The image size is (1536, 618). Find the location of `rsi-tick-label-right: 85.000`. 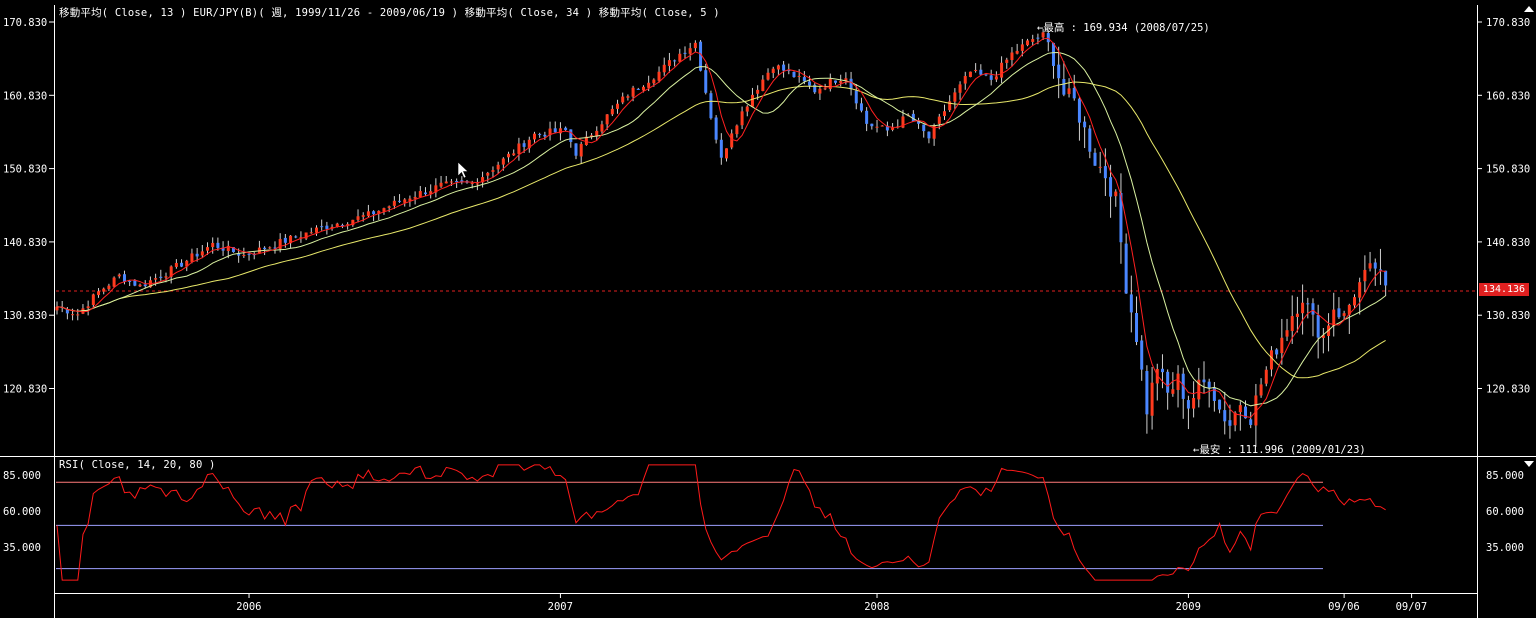

rsi-tick-label-right: 85.000 is located at coordinates (1505, 476).